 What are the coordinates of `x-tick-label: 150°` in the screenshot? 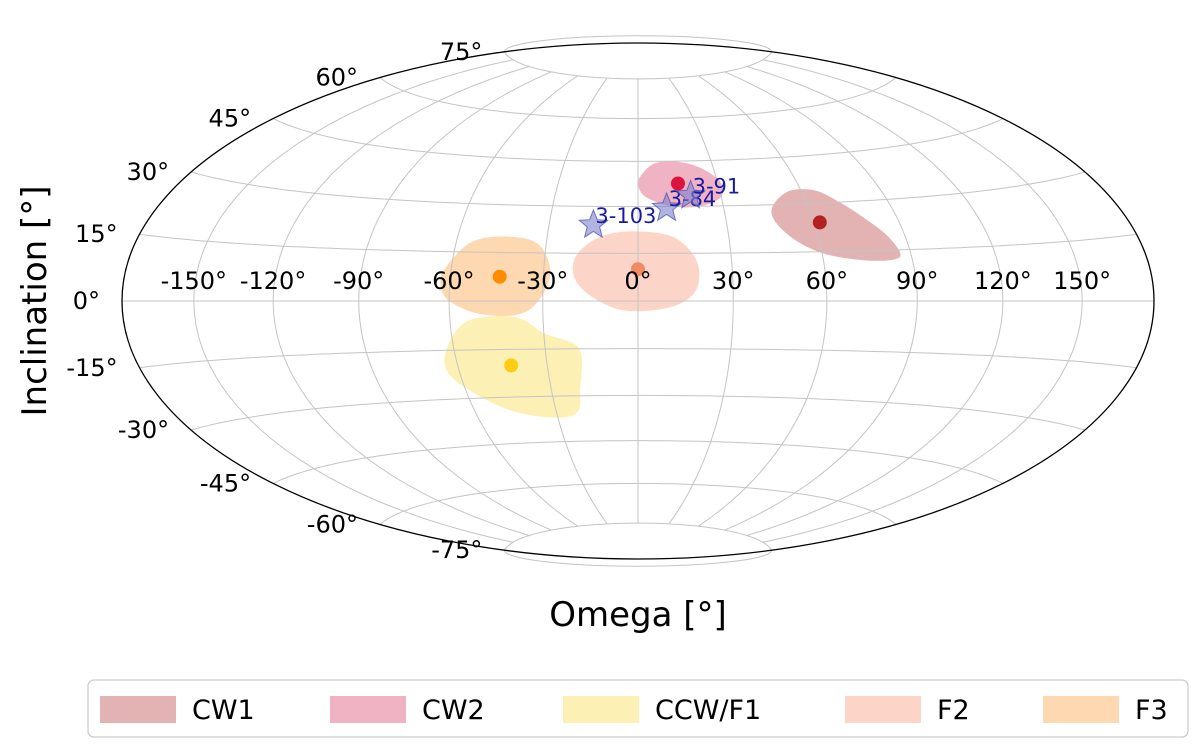 It's located at (1082, 281).